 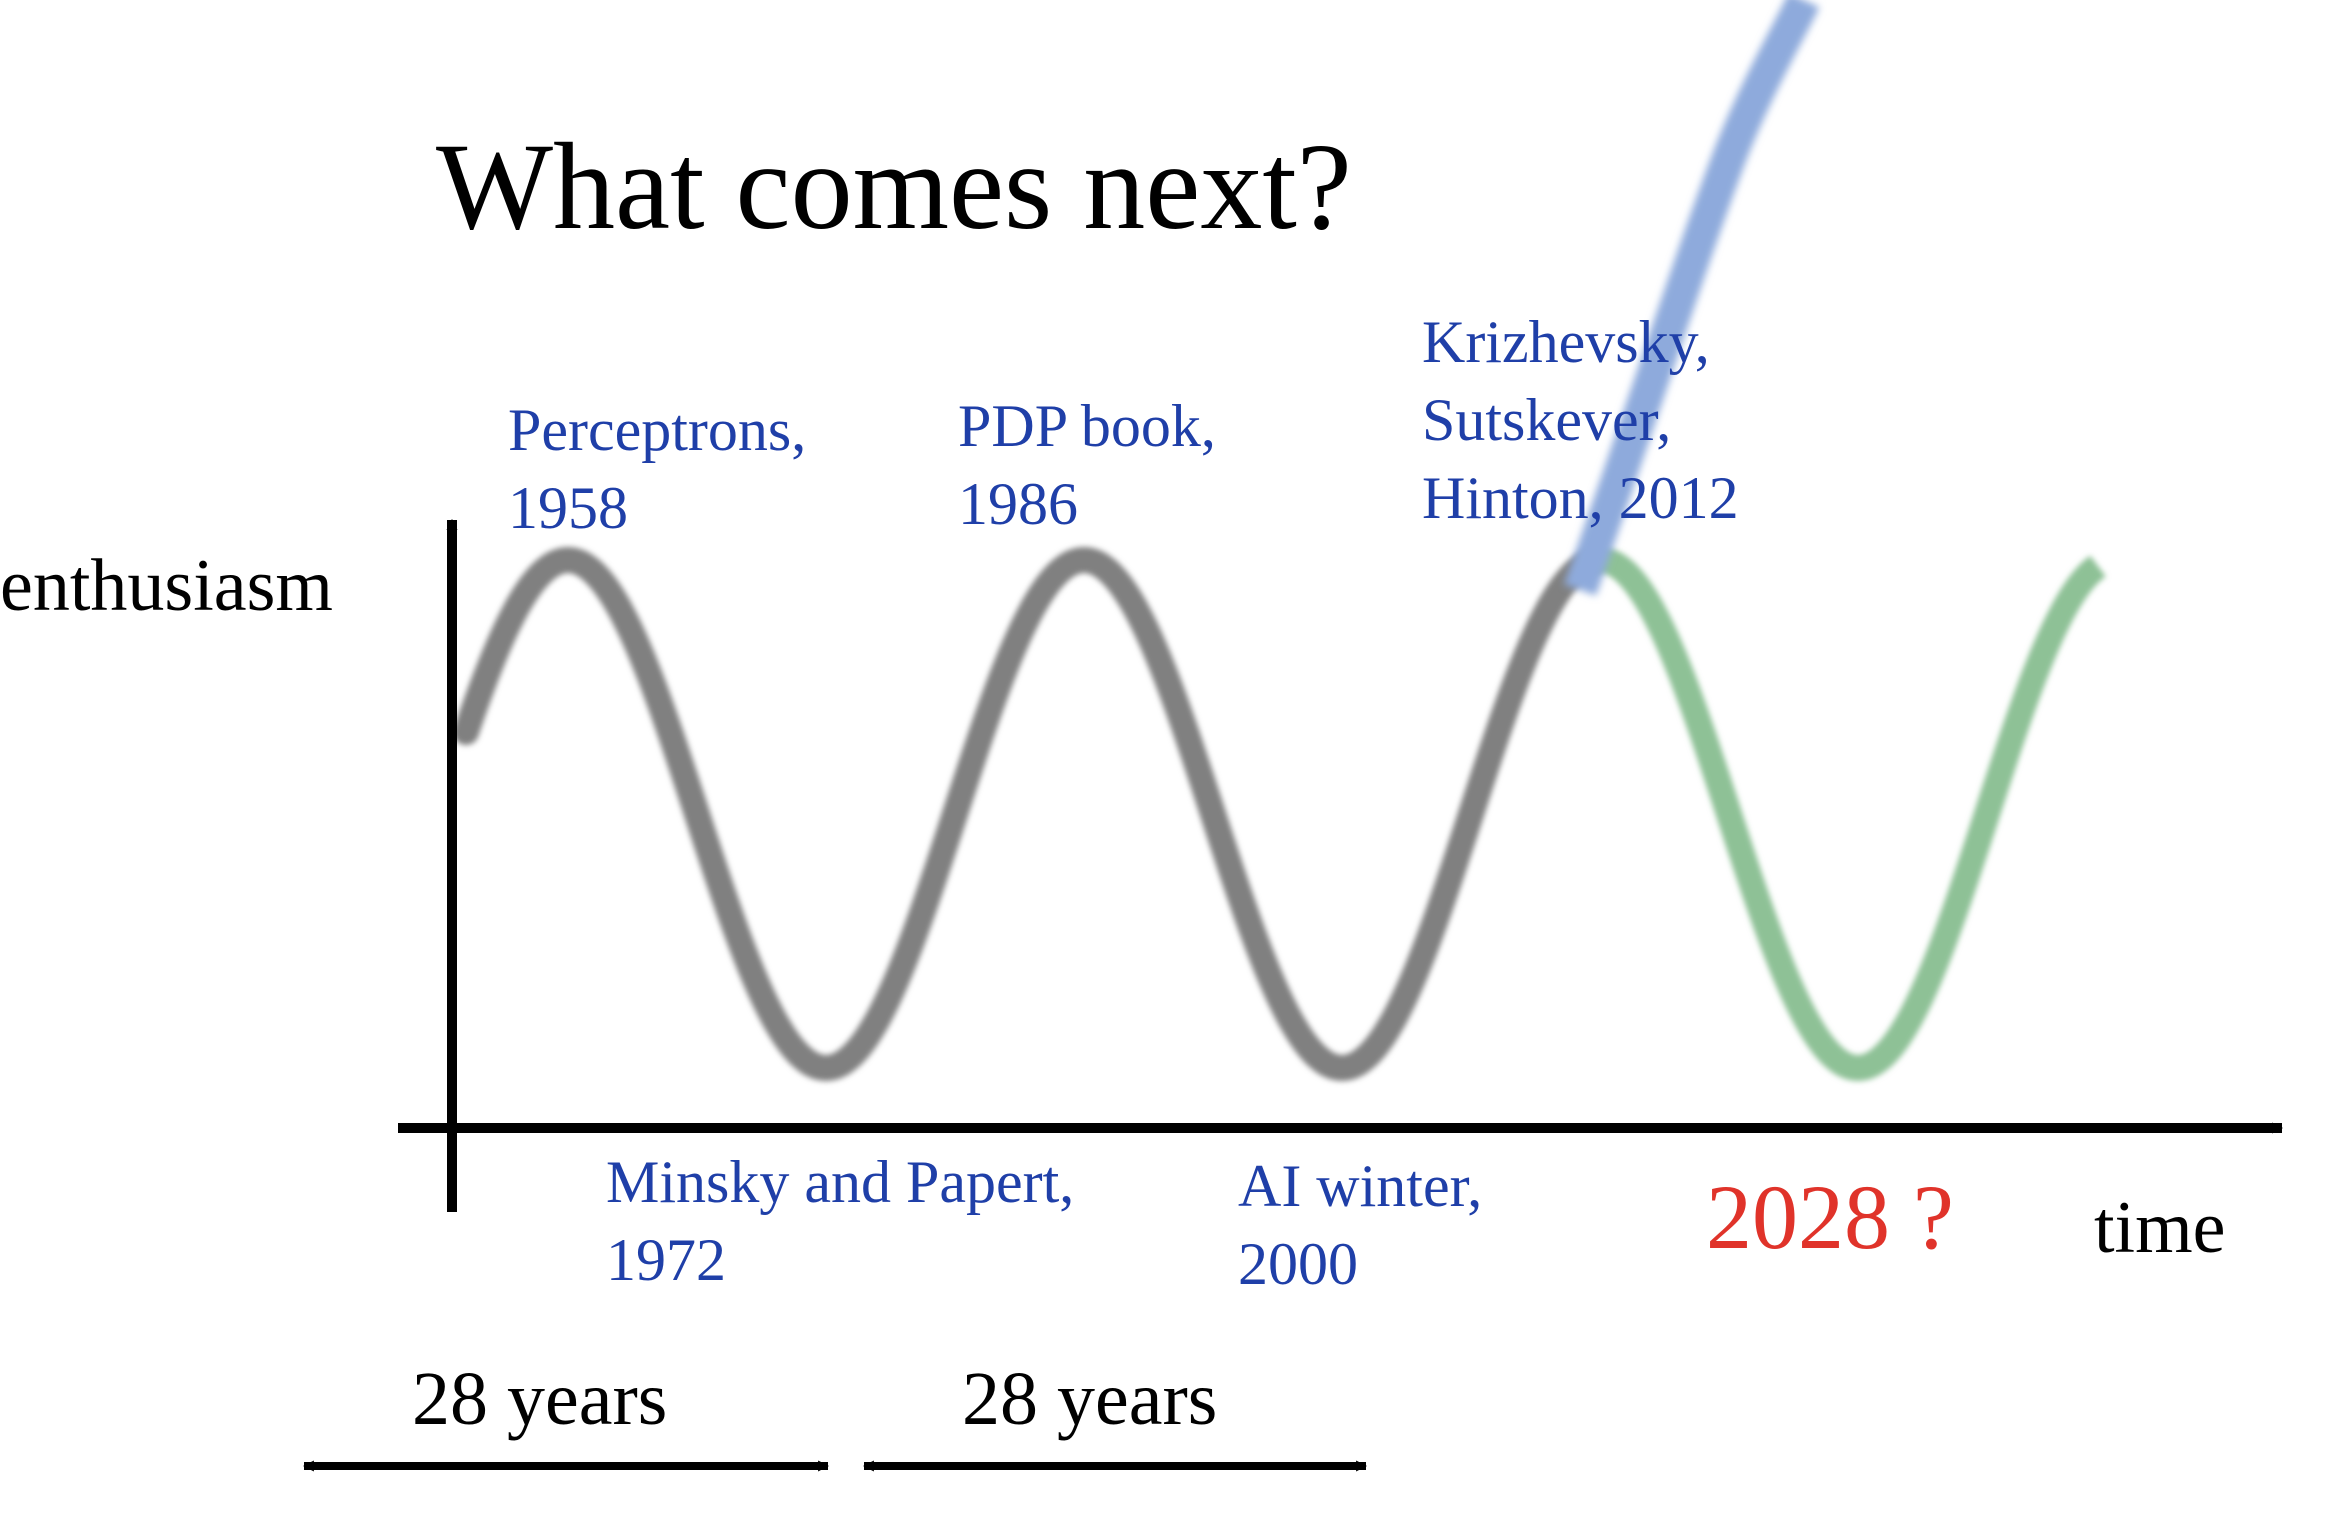 I want to click on annotation-line: Perceptrons,, so click(x=657, y=430).